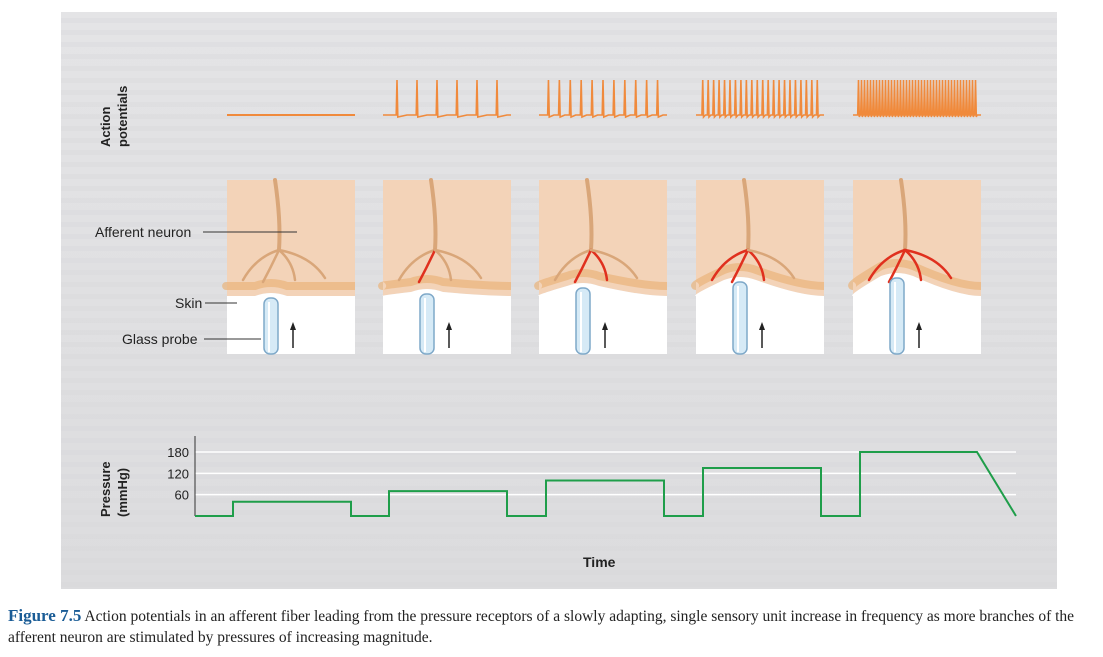 The image size is (1103, 657). What do you see at coordinates (182, 495) in the screenshot?
I see `y-tick-label: 60` at bounding box center [182, 495].